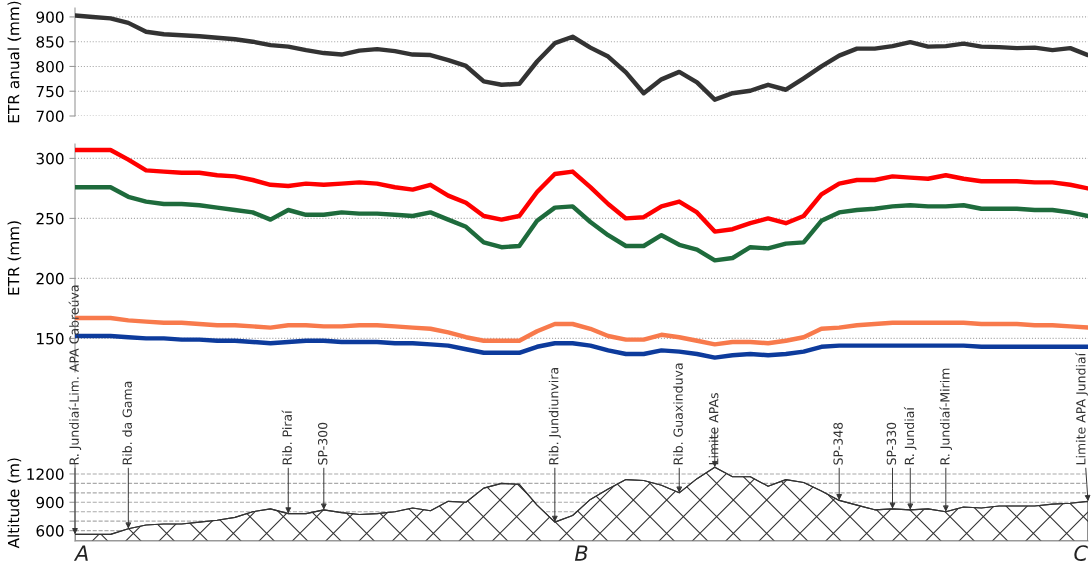 The width and height of the screenshot is (1091, 562). I want to click on text: C, so click(1081, 553).